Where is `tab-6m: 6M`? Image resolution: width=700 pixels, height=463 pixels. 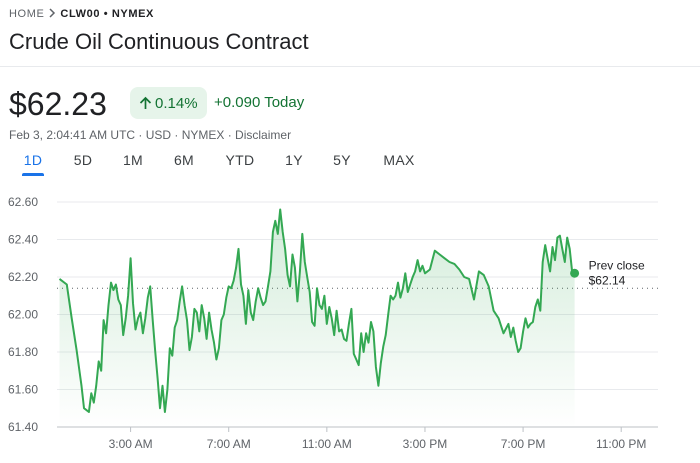
tab-6m: 6M is located at coordinates (184, 160).